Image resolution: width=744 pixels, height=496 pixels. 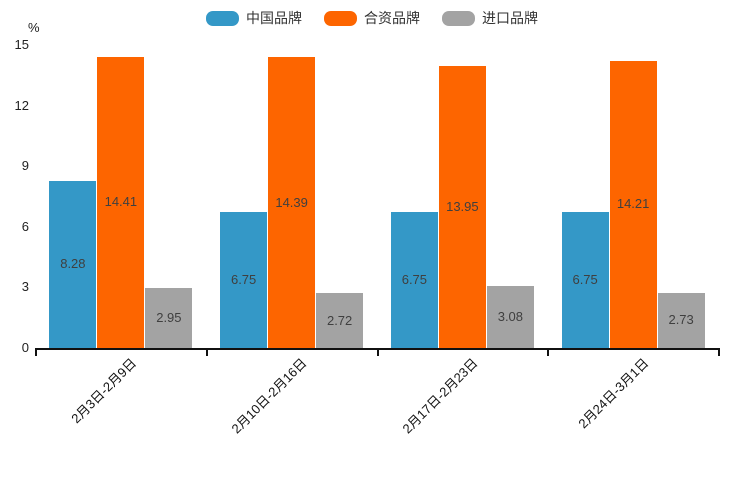 What do you see at coordinates (340, 18) in the screenshot?
I see `legend-swatch-joint-venture-brand` at bounding box center [340, 18].